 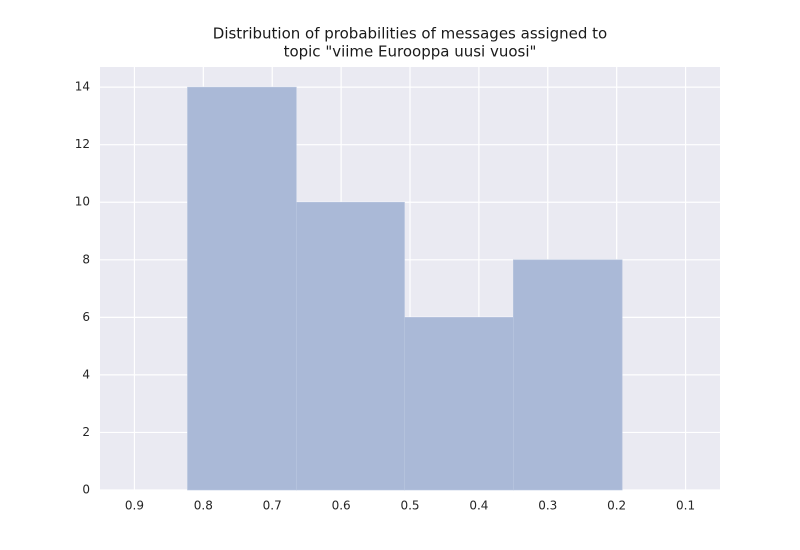 What do you see at coordinates (86, 432) in the screenshot?
I see `y-tick-label: 2` at bounding box center [86, 432].